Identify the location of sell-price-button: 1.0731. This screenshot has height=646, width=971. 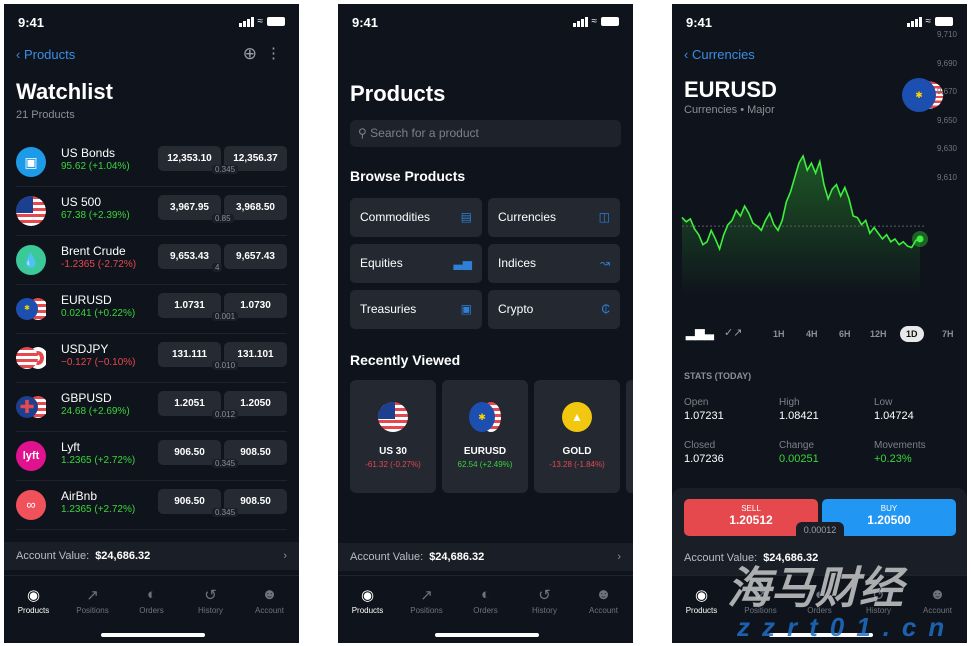
(189, 305).